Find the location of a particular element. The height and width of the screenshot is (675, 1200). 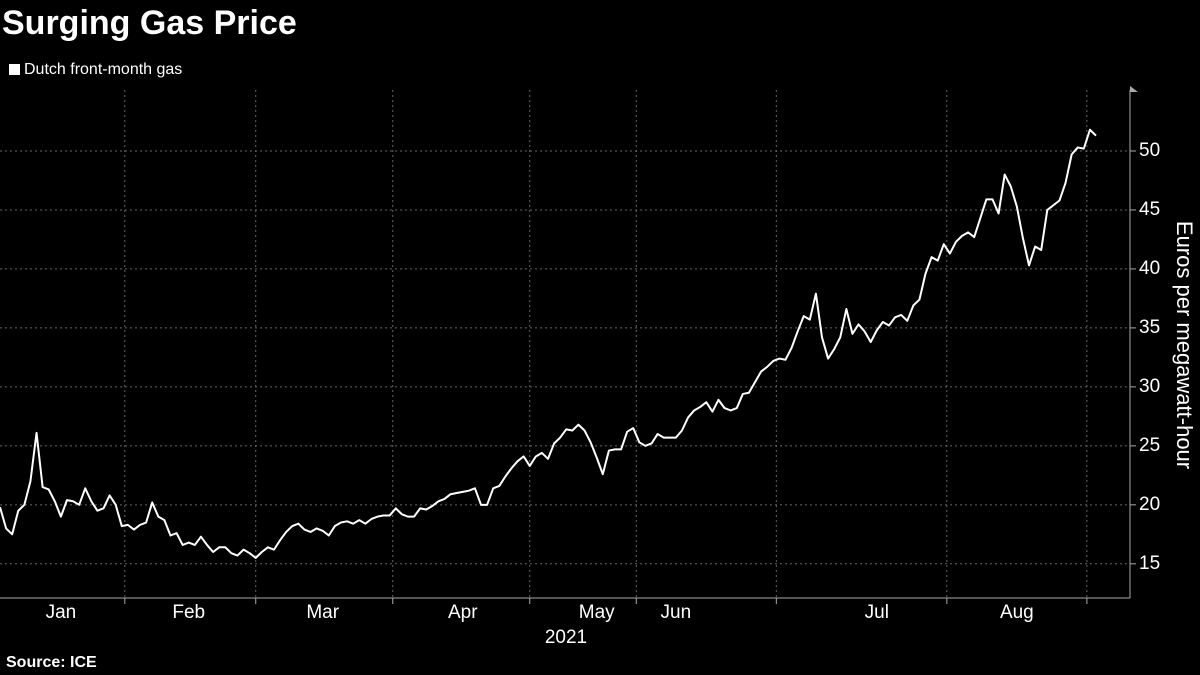

y-tick-label: 15 is located at coordinates (1149, 563).